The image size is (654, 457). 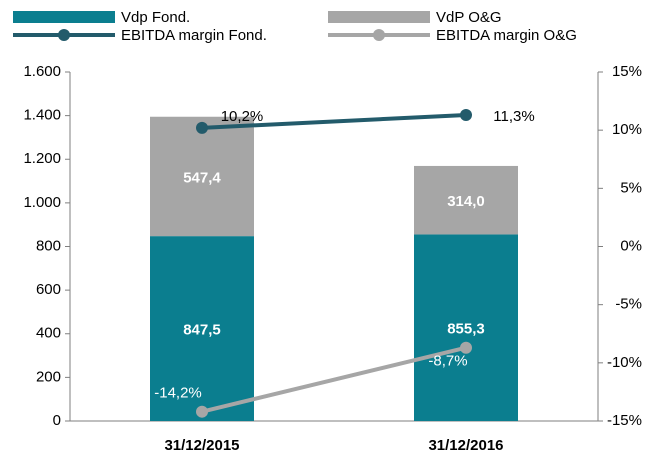 I want to click on y-tick-label: 800, so click(x=48, y=245).